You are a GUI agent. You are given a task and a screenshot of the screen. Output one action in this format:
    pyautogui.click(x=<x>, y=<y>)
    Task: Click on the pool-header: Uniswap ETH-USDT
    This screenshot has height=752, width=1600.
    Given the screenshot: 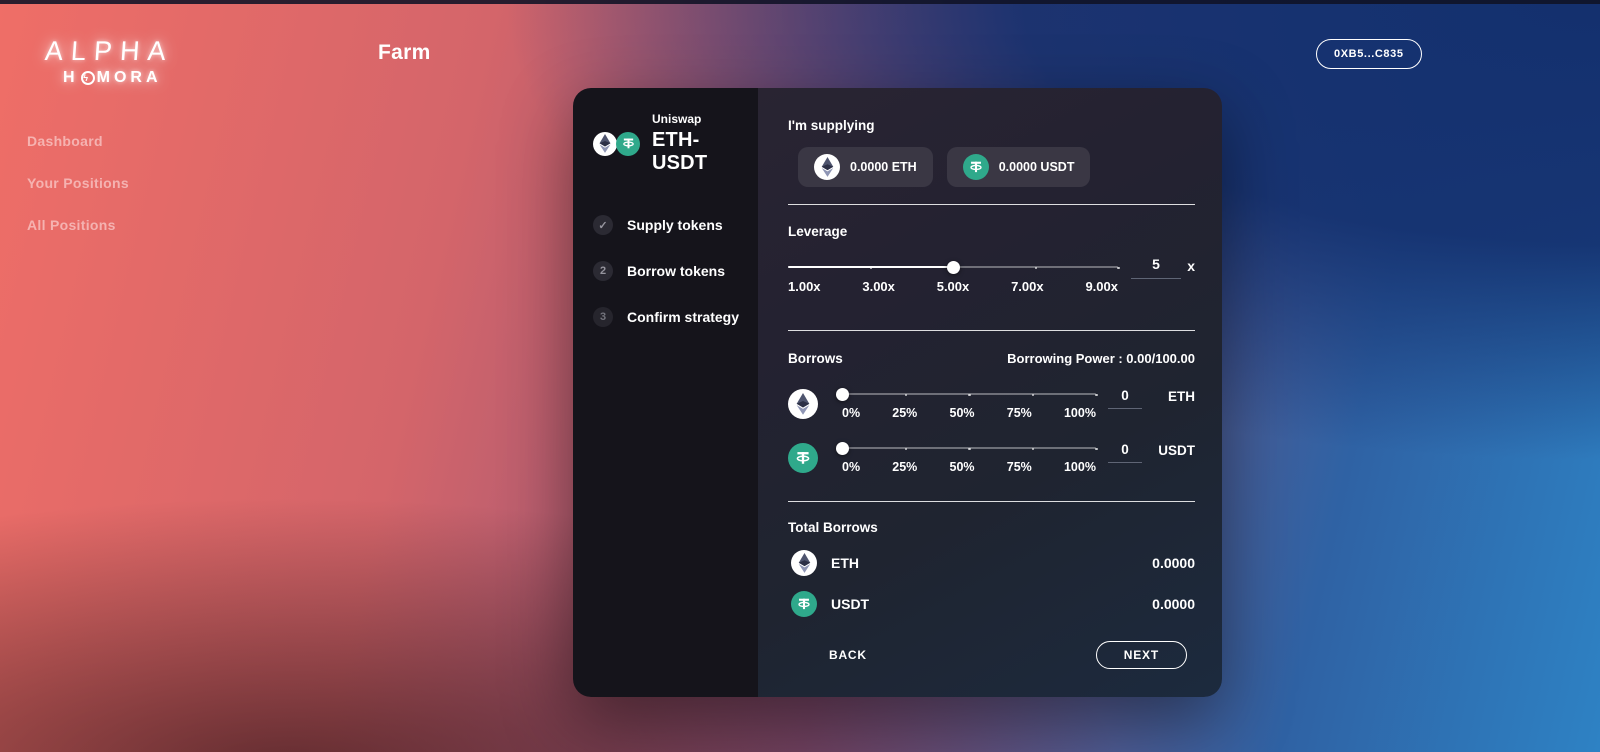 What is the action you would take?
    pyautogui.click(x=666, y=143)
    